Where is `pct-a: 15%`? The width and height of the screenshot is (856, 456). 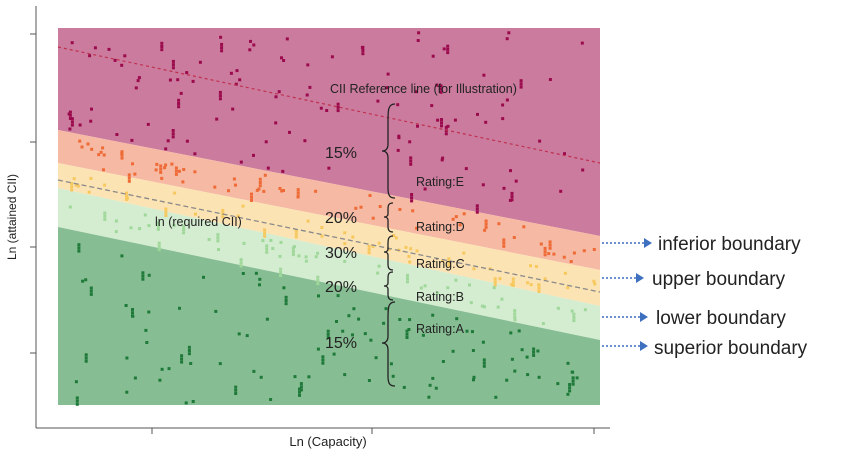
pct-a: 15% is located at coordinates (341, 343).